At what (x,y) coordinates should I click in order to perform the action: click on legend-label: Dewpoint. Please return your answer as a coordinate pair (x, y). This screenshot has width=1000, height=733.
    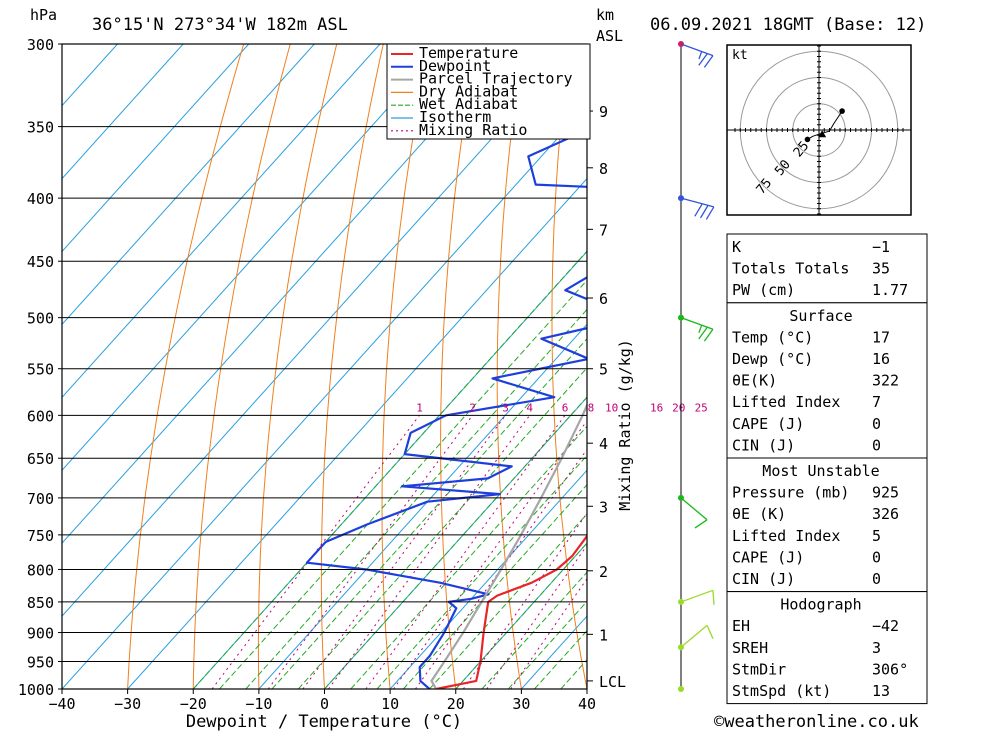
    Looking at the image, I should click on (455, 66).